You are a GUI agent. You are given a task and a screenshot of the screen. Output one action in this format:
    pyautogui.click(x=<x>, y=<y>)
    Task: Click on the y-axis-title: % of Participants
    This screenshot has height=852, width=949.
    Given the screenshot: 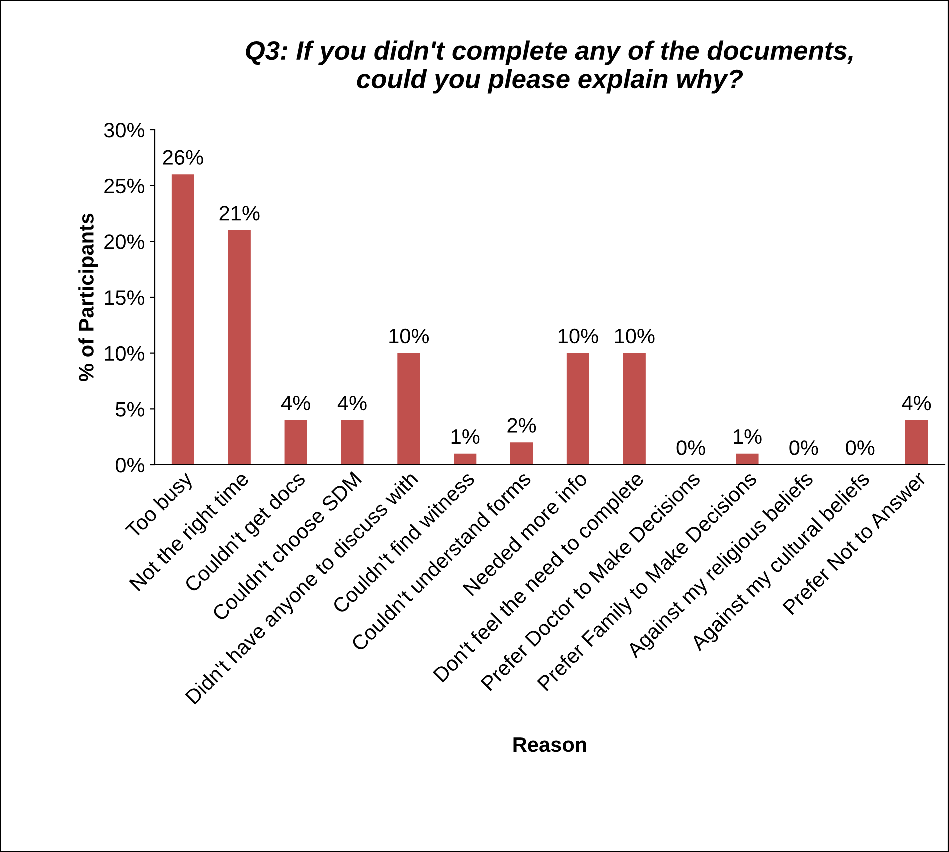 What is the action you would take?
    pyautogui.click(x=88, y=298)
    